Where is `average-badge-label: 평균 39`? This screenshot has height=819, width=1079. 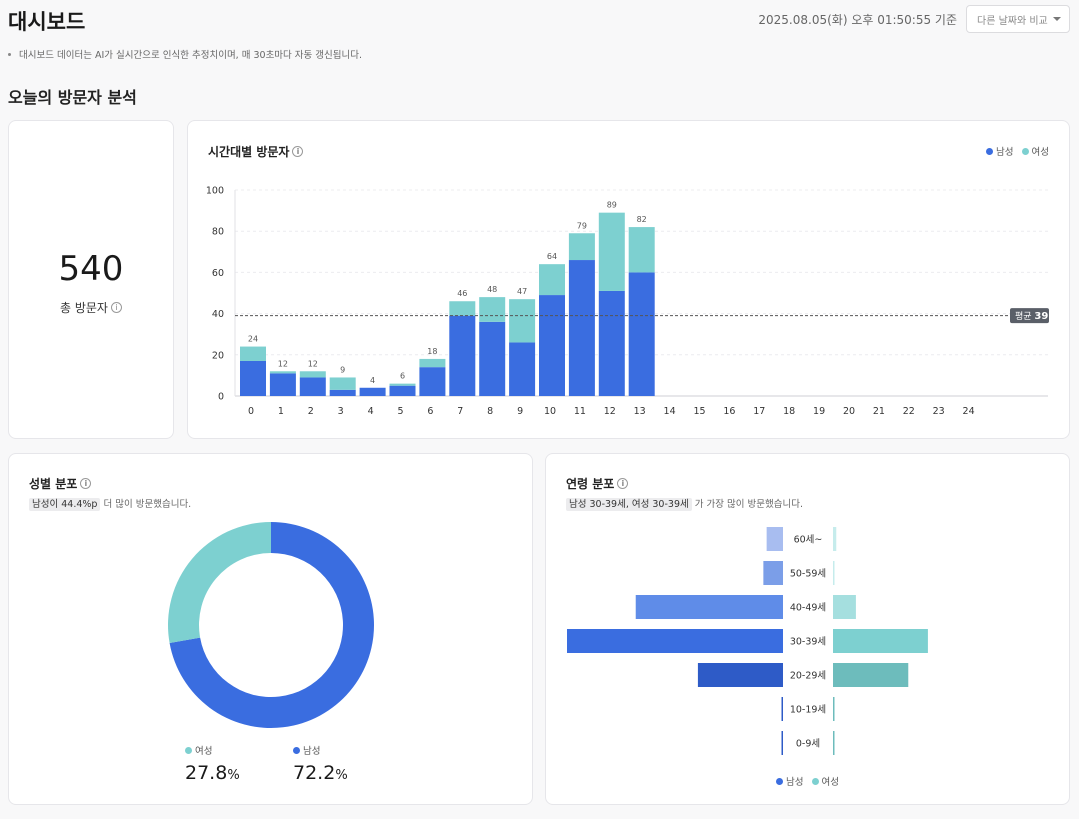 average-badge-label: 평균 39 is located at coordinates (1031, 316).